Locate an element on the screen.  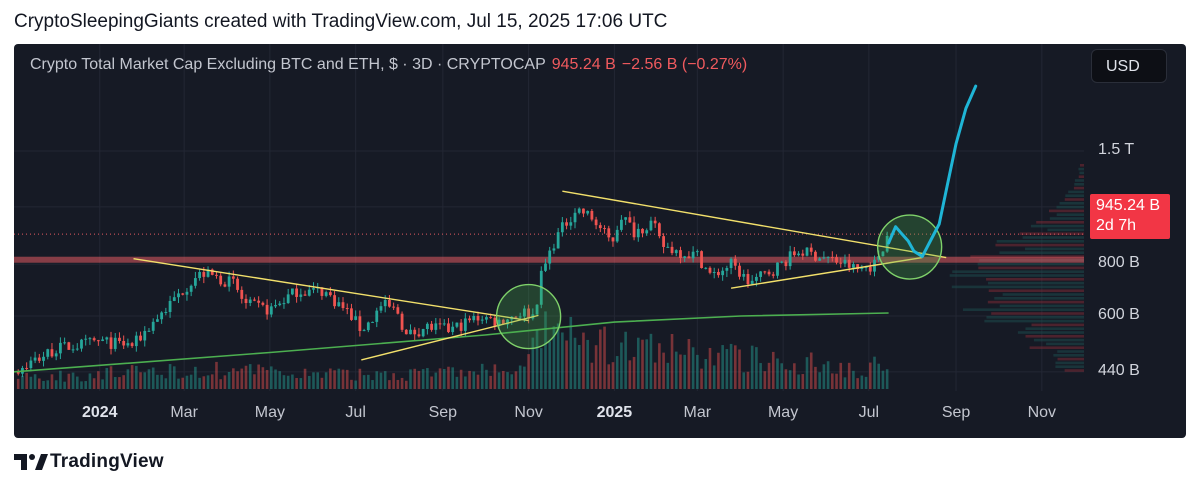
trendline-2024-support is located at coordinates (450, 337).